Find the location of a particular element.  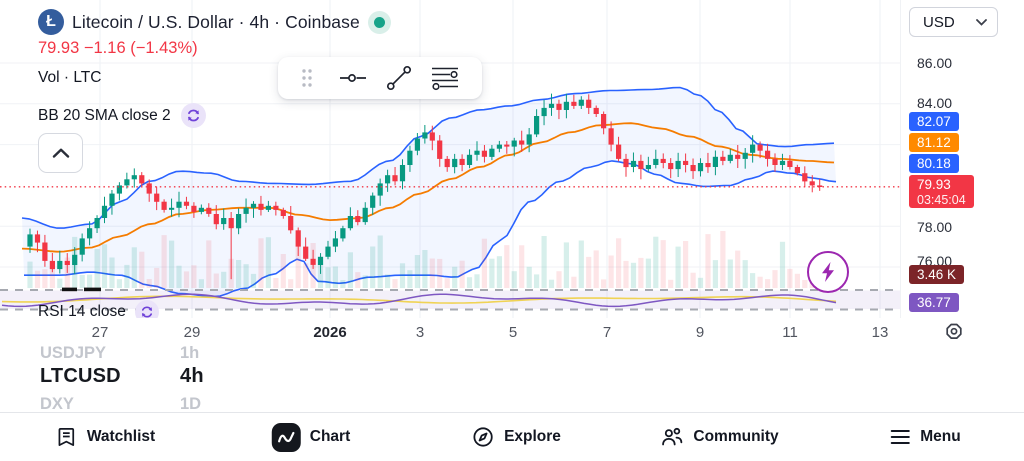

nav-menu: Menu is located at coordinates (925, 437).